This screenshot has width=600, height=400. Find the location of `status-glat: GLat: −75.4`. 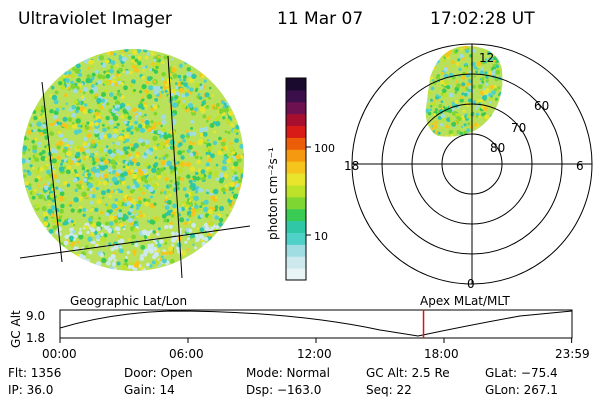

status-glat: GLat: −75.4 is located at coordinates (521, 373).